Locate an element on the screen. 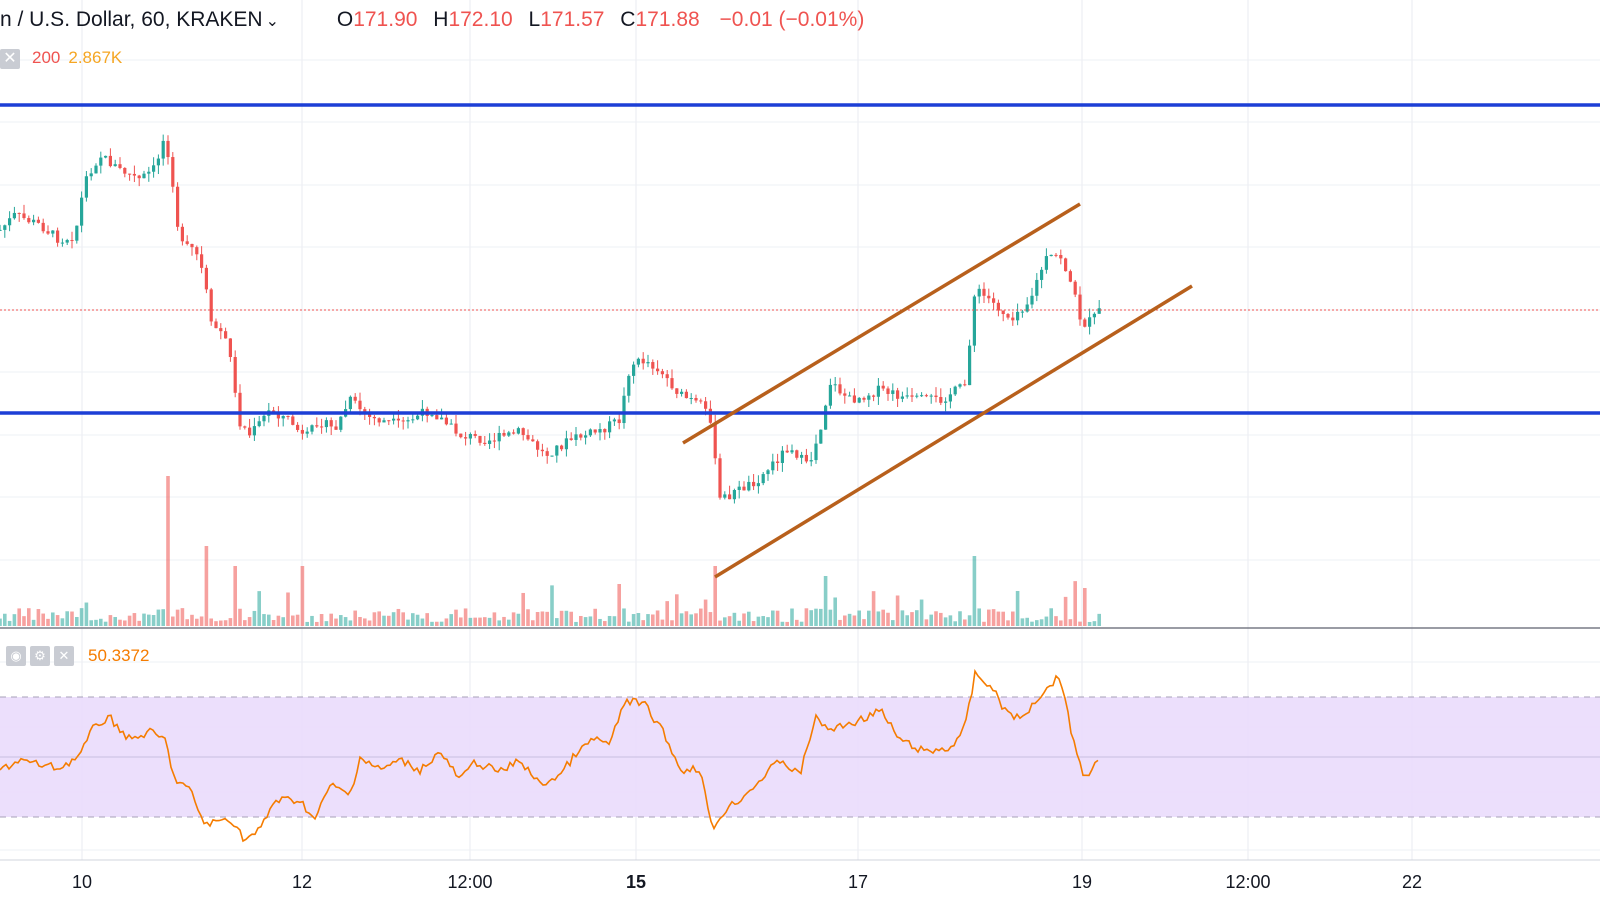 The image size is (1600, 900). ohlc-close: C171.88 is located at coordinates (660, 19).